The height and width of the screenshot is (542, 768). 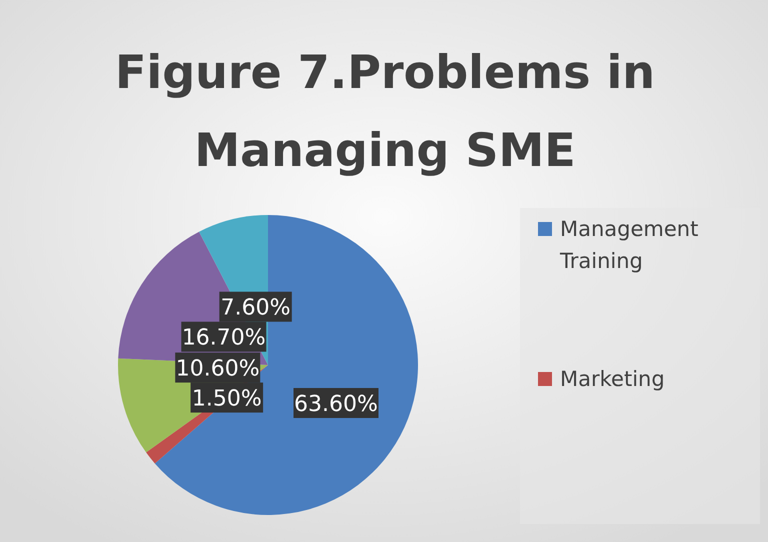 What do you see at coordinates (628, 245) in the screenshot?
I see `legend-label: Management Training` at bounding box center [628, 245].